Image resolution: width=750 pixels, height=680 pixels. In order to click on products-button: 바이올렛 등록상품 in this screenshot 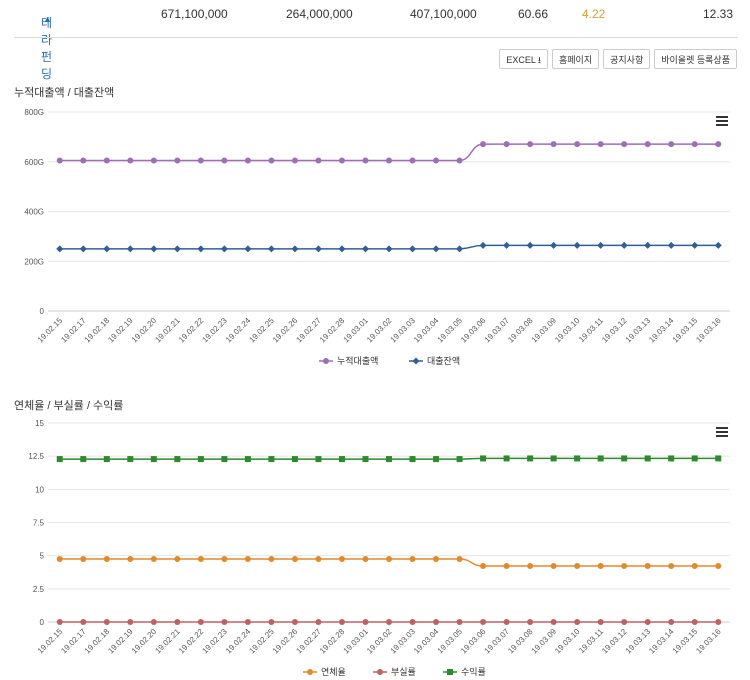, I will do `click(695, 59)`.